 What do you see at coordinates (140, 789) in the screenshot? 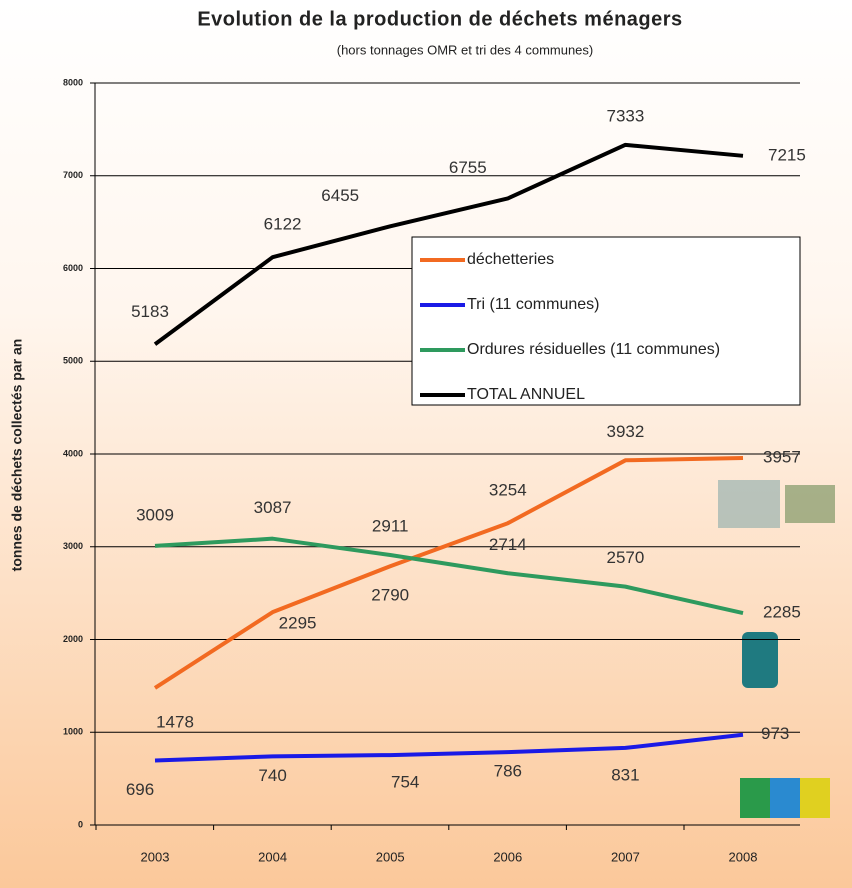
I see `data-label: 696` at bounding box center [140, 789].